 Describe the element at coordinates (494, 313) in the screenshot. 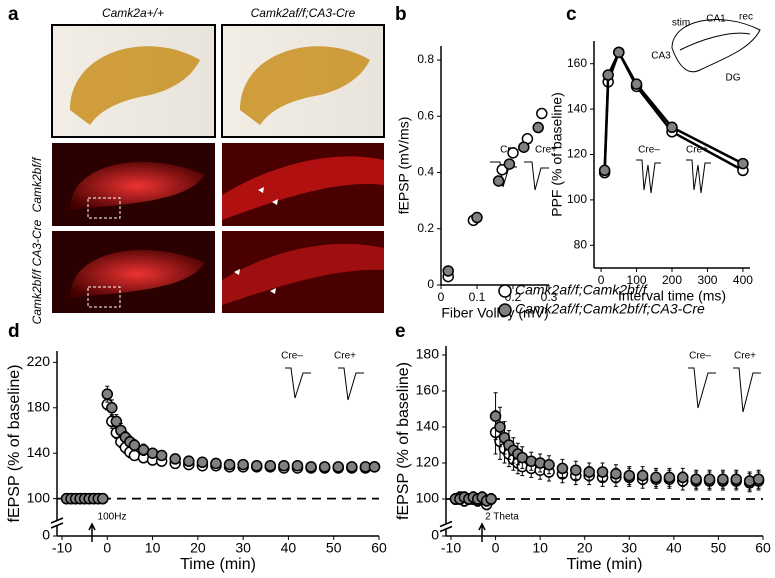

I see `x-axis-title: Fiber Volley (mV)` at that location.